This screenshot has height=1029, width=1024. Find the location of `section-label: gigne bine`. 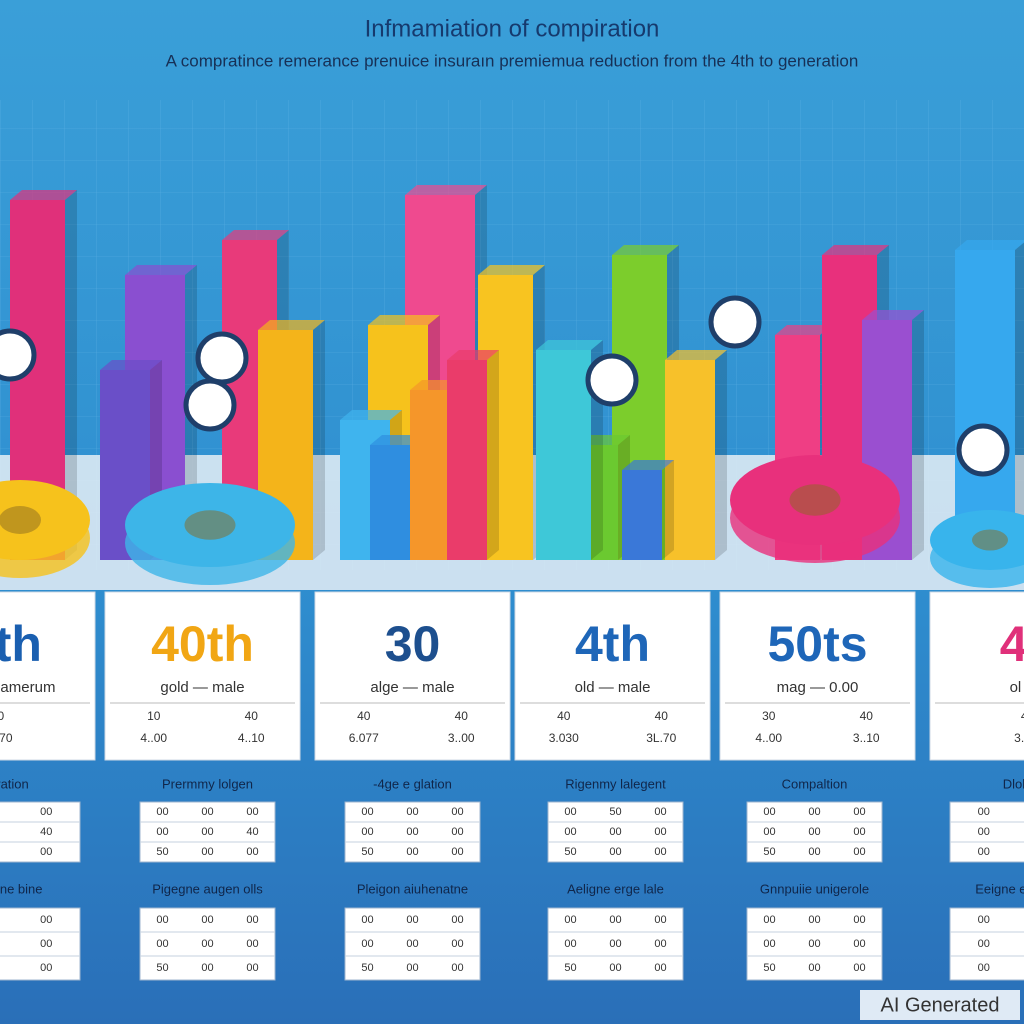

section-label: gigne bine is located at coordinates (21, 888).